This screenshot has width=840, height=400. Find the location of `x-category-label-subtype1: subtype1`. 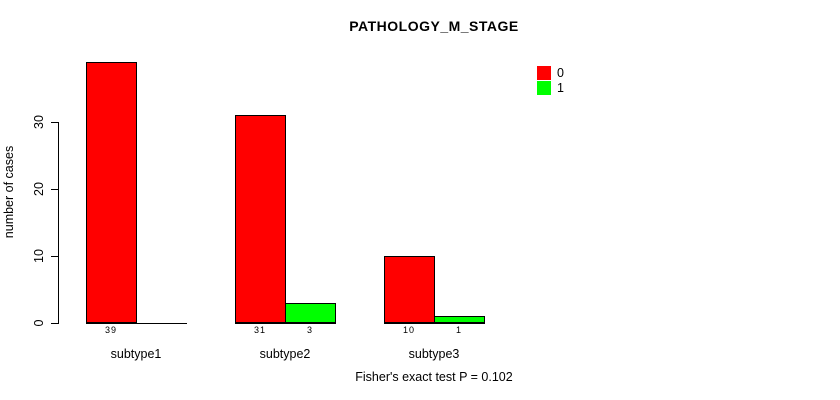

x-category-label-subtype1: subtype1 is located at coordinates (136, 354).